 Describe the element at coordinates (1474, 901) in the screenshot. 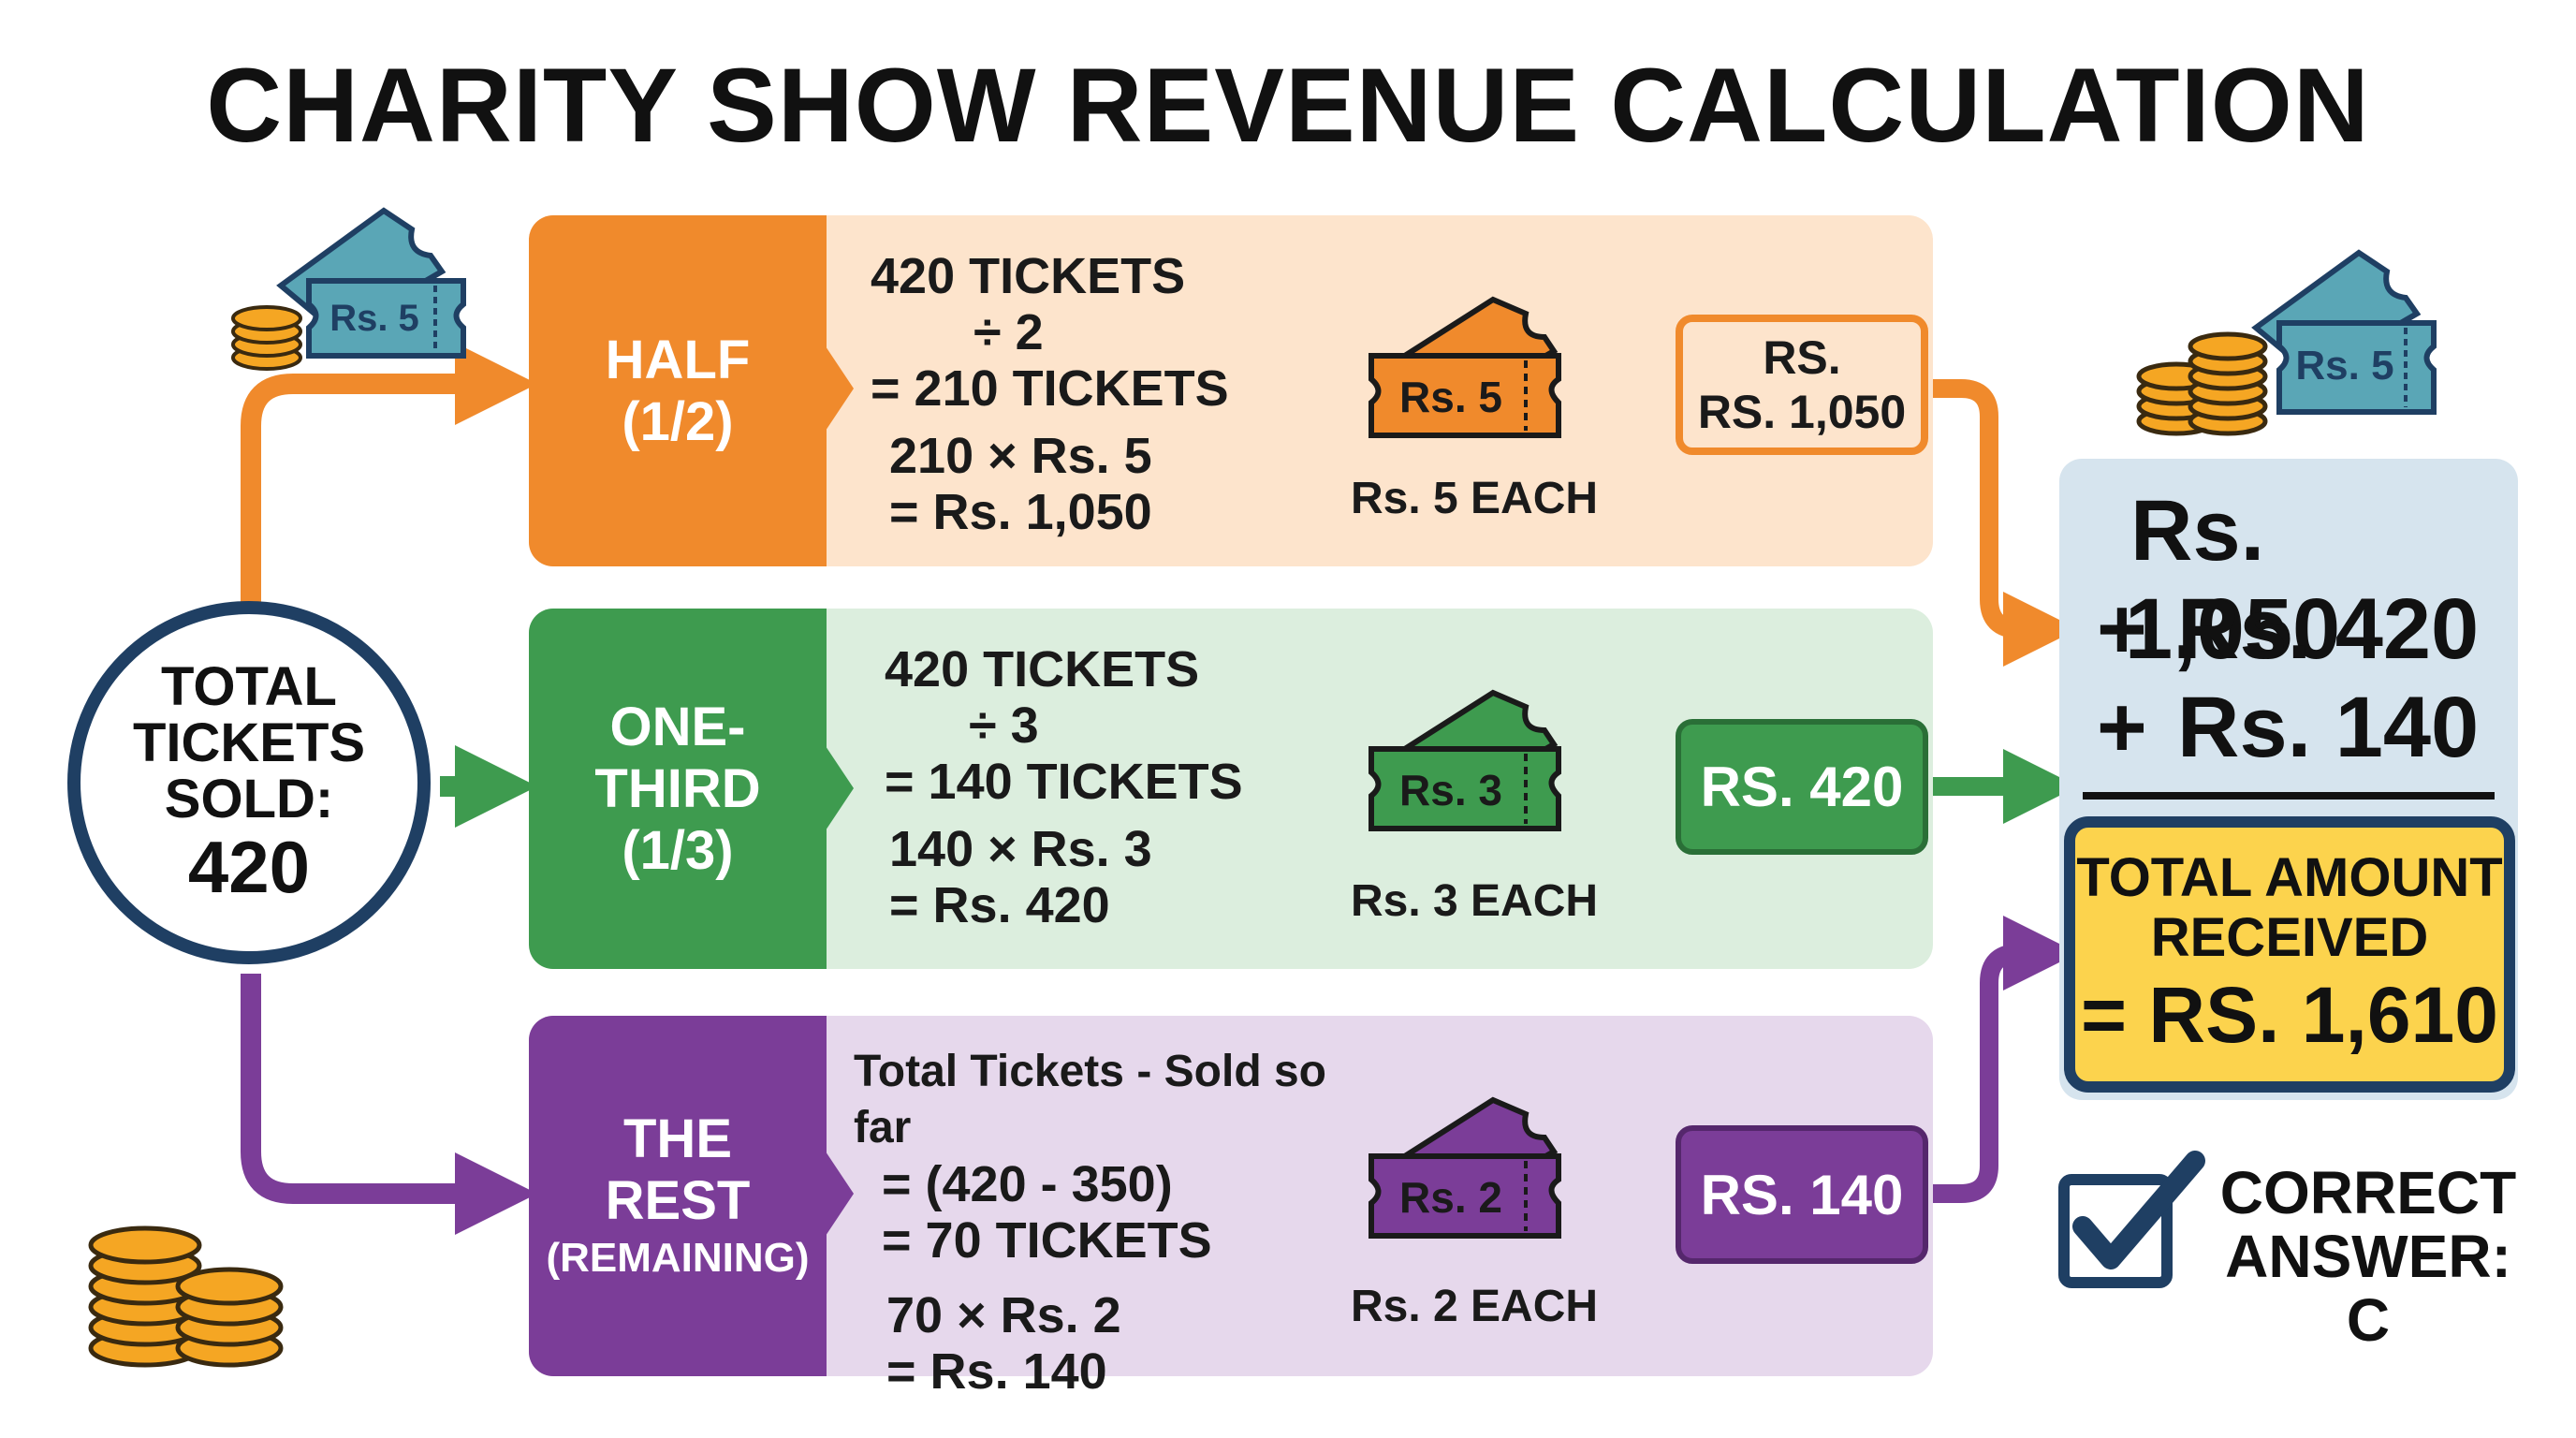

I see `each-third: Rs. 3 EACH` at that location.